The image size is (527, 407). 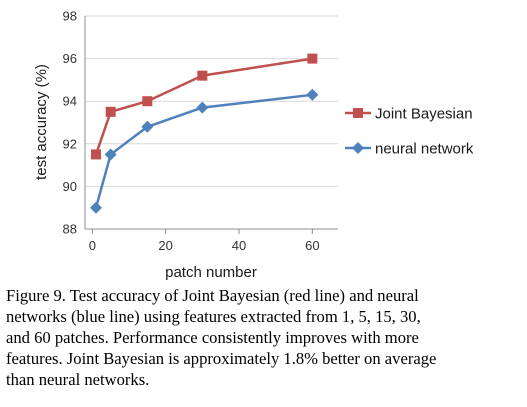 What do you see at coordinates (41, 122) in the screenshot?
I see `y-axis-title: test accuracy (%)` at bounding box center [41, 122].